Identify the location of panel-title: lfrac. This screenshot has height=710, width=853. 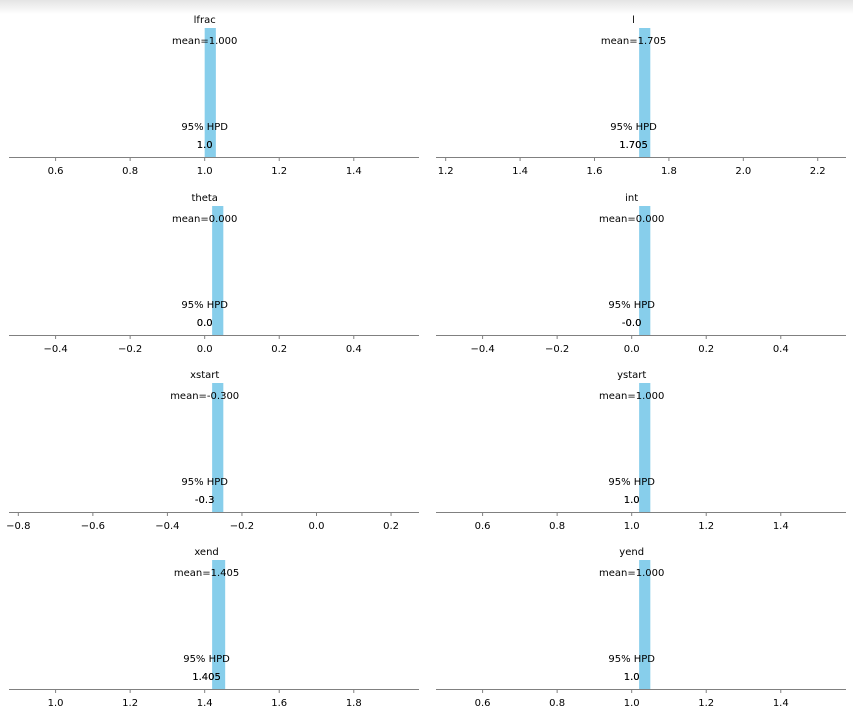
(205, 20).